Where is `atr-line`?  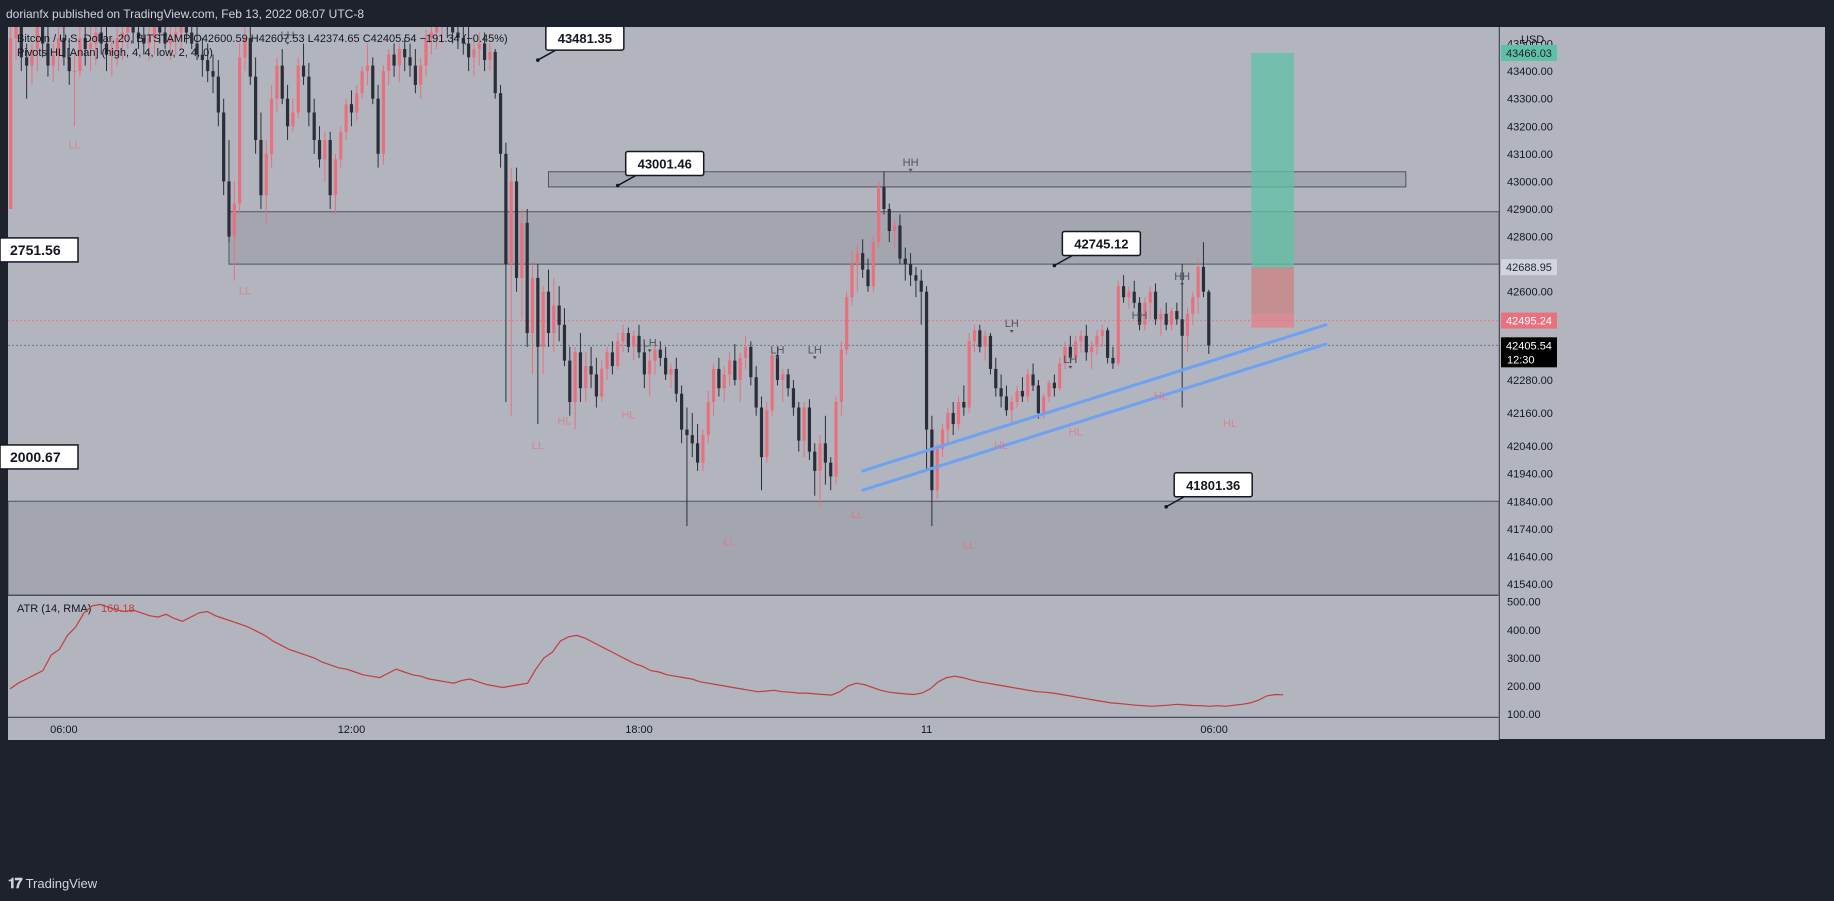
atr-line is located at coordinates (646, 655).